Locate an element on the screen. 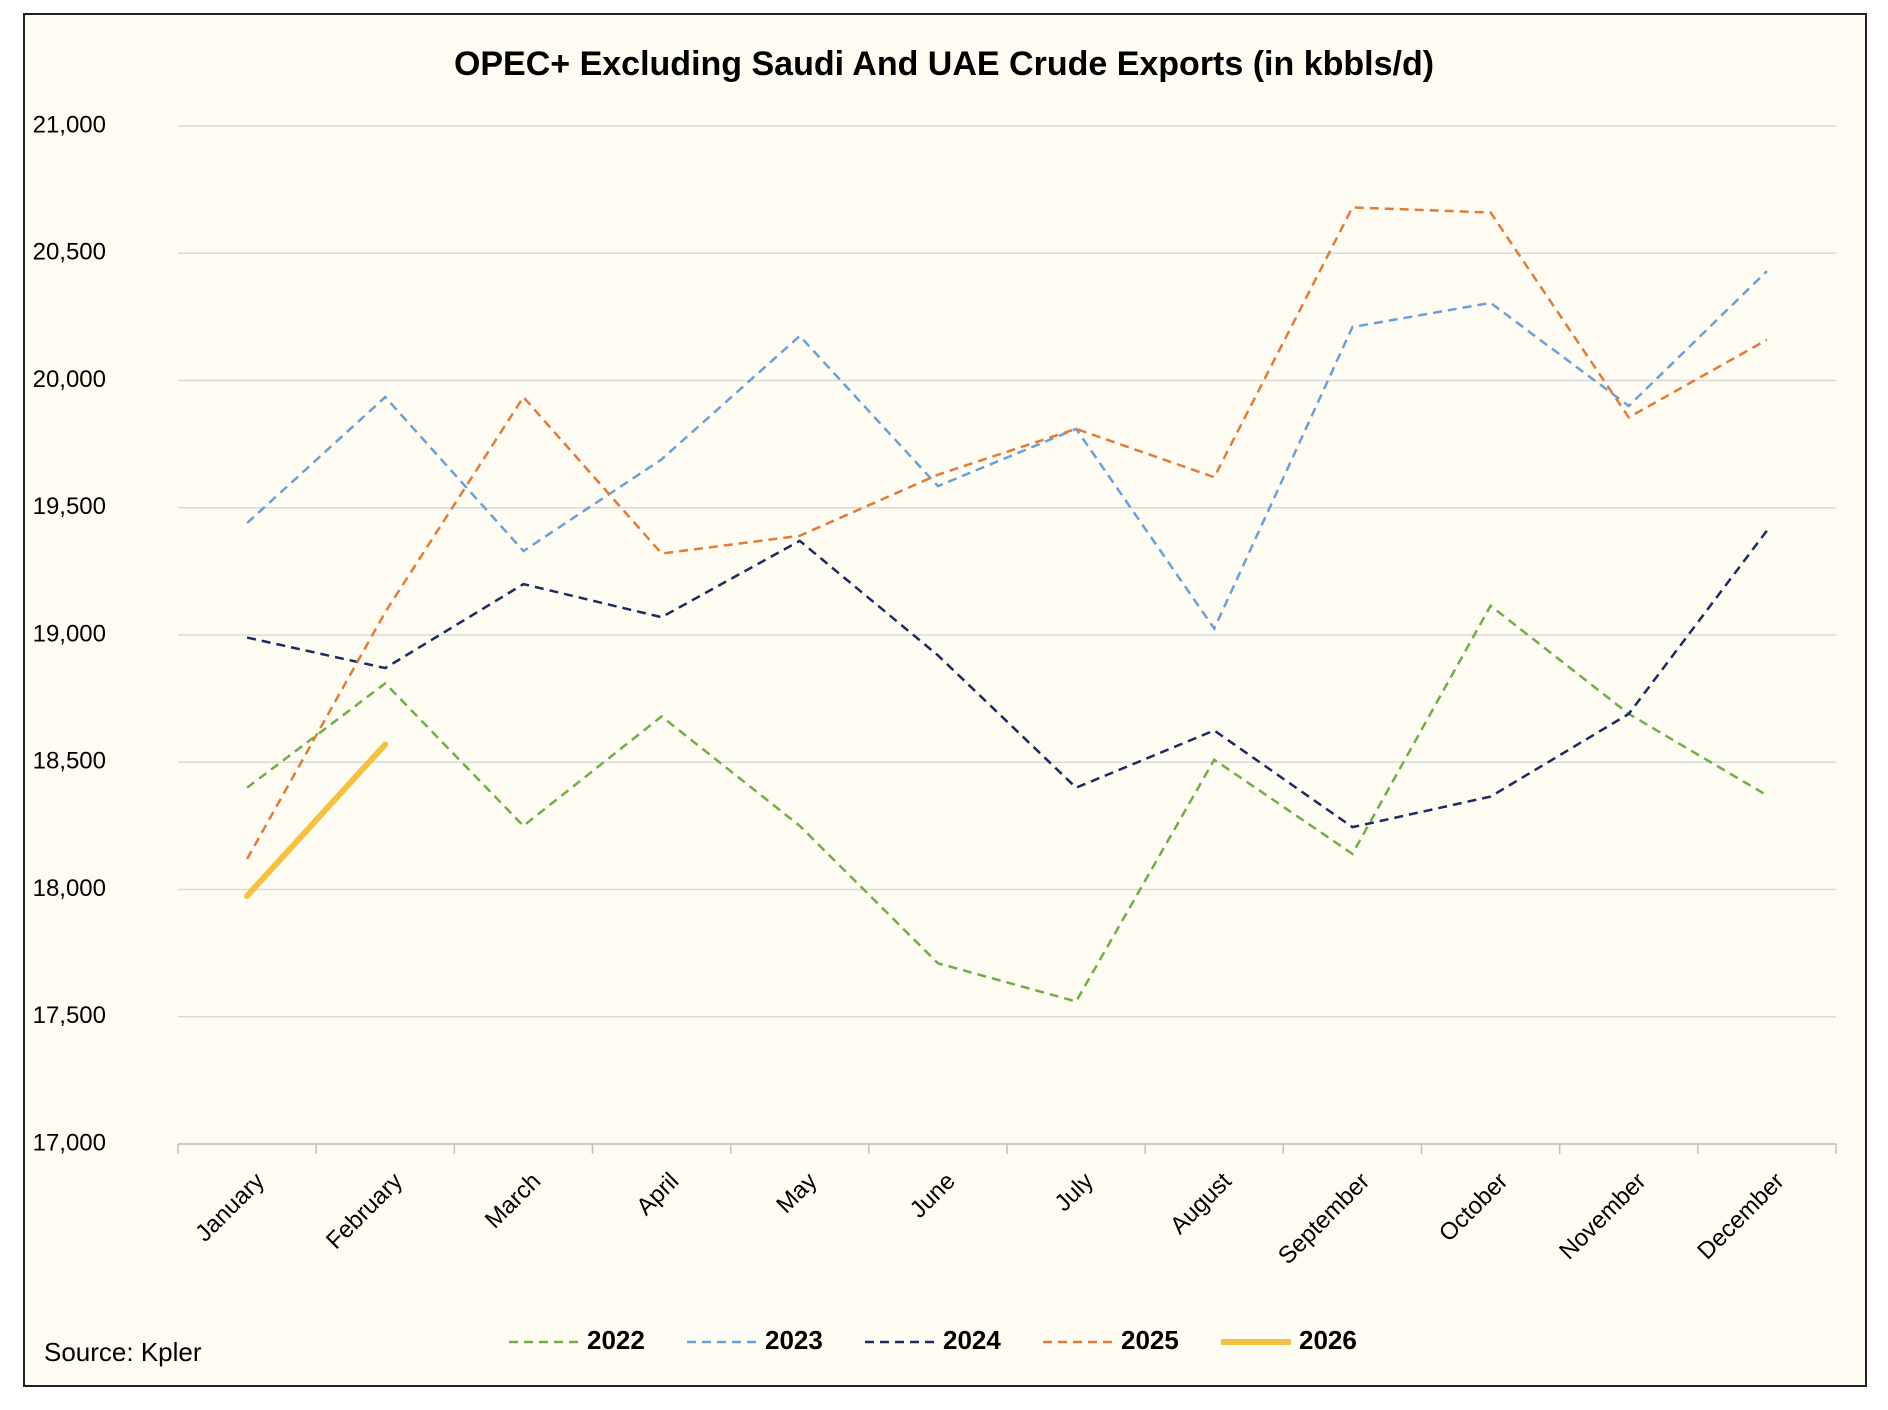  legend-label: 2025 is located at coordinates (1150, 1340).